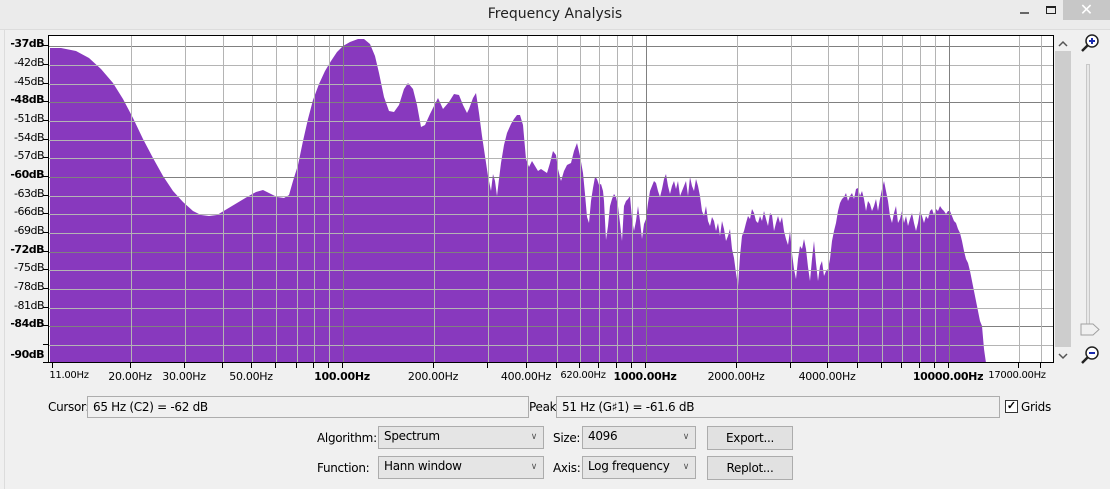 This screenshot has width=1110, height=489. What do you see at coordinates (29, 118) in the screenshot?
I see `y-tick-label: -51dB` at bounding box center [29, 118].